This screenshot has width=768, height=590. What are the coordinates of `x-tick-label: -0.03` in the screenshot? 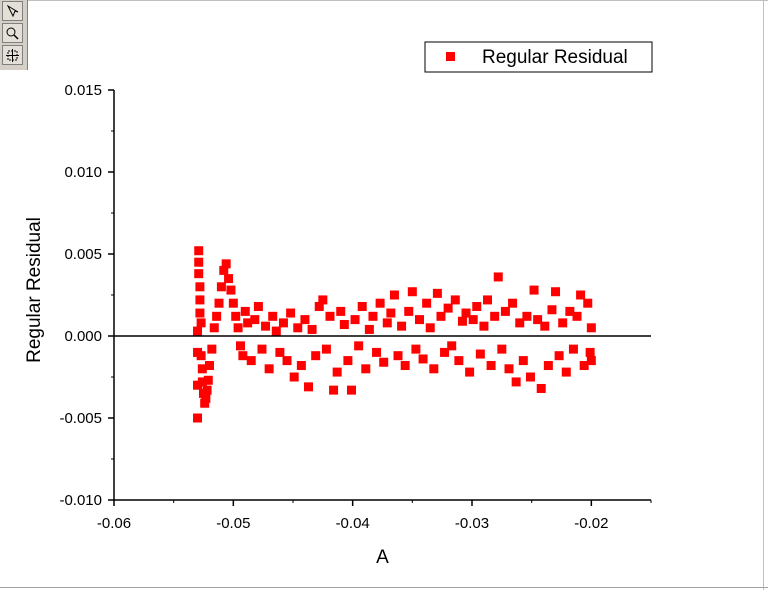 It's located at (472, 523).